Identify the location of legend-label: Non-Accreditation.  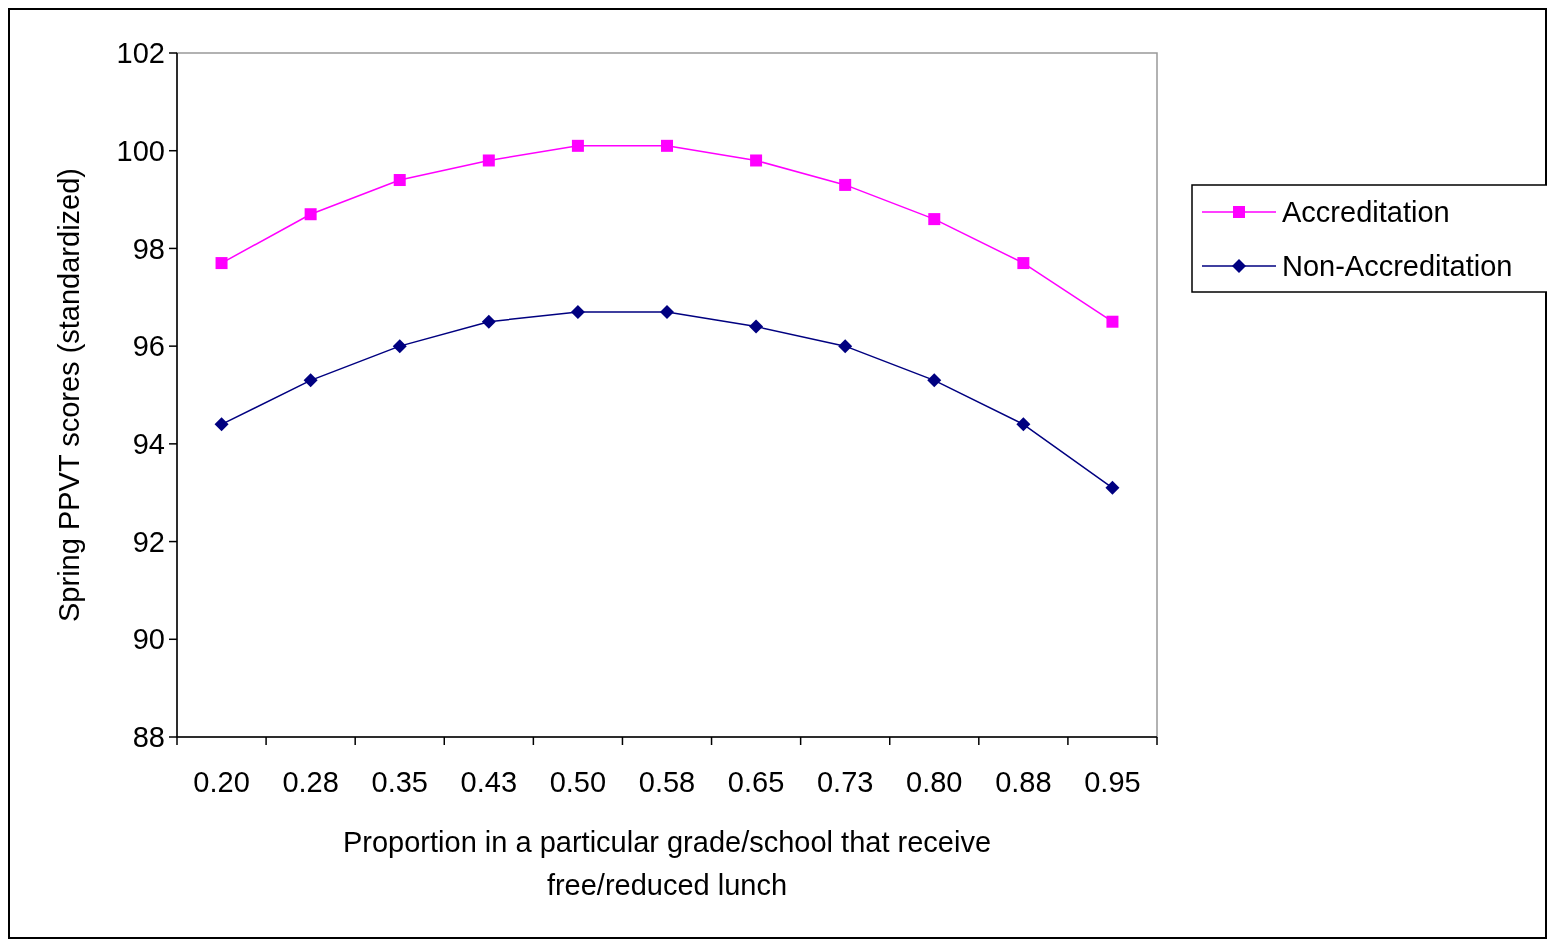
(1397, 266).